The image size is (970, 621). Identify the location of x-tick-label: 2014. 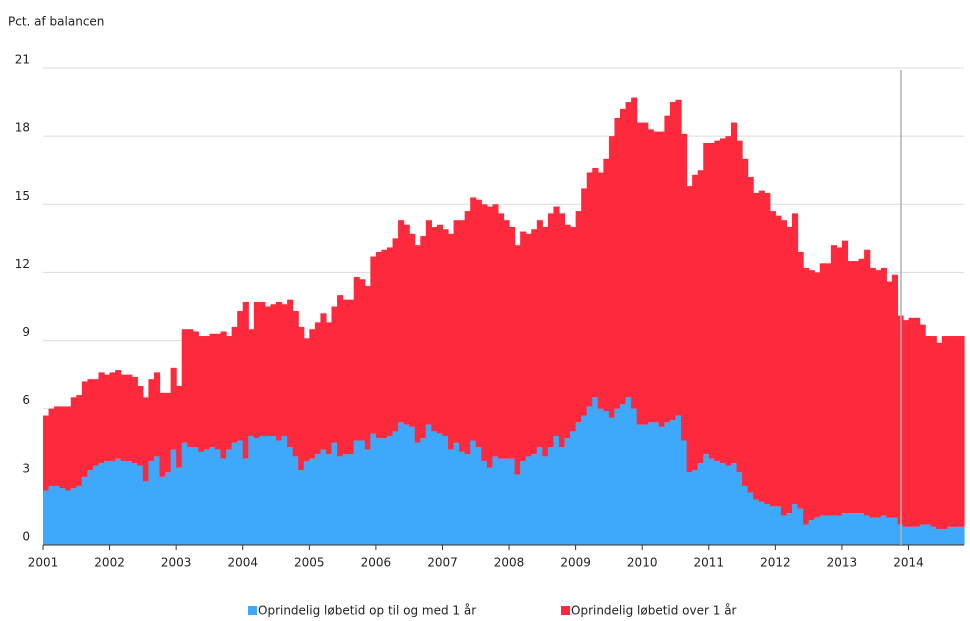
(908, 563).